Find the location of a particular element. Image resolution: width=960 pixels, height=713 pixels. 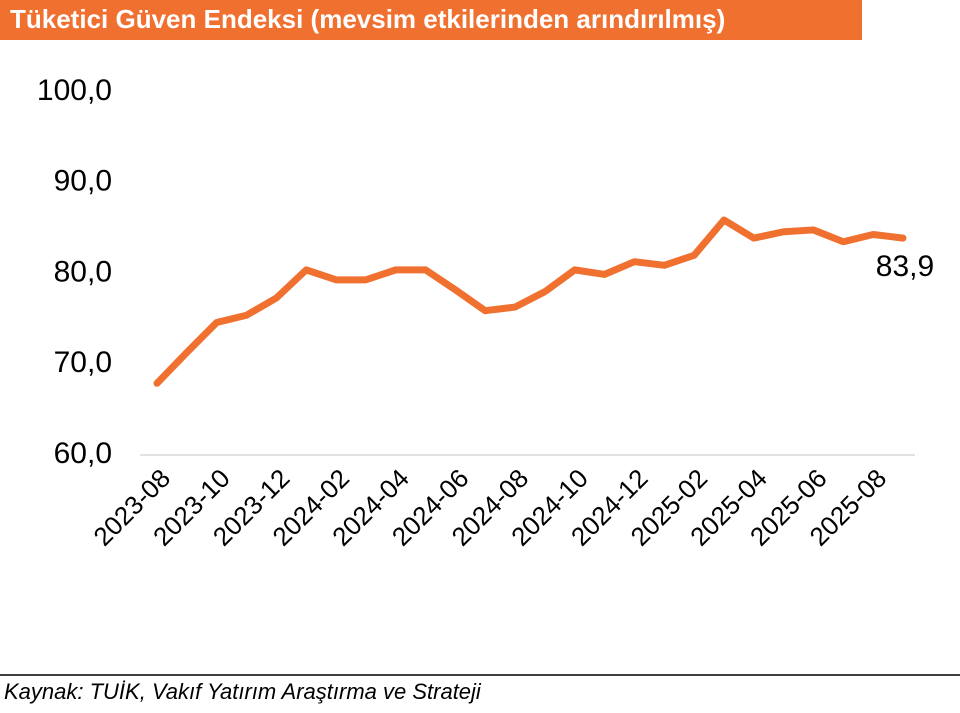

title-bar is located at coordinates (431, 20).